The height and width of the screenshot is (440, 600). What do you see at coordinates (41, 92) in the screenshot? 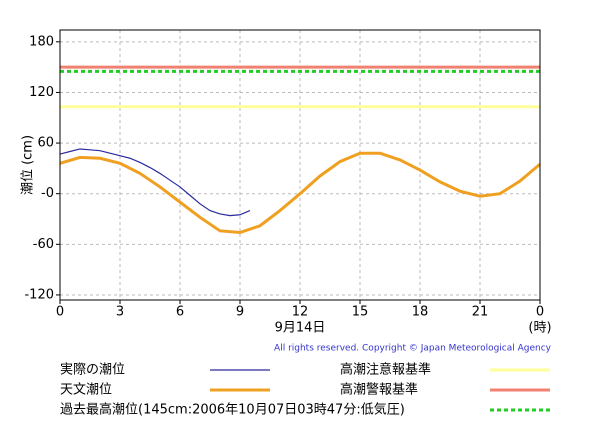
I see `y-tick-label: 120` at bounding box center [41, 92].